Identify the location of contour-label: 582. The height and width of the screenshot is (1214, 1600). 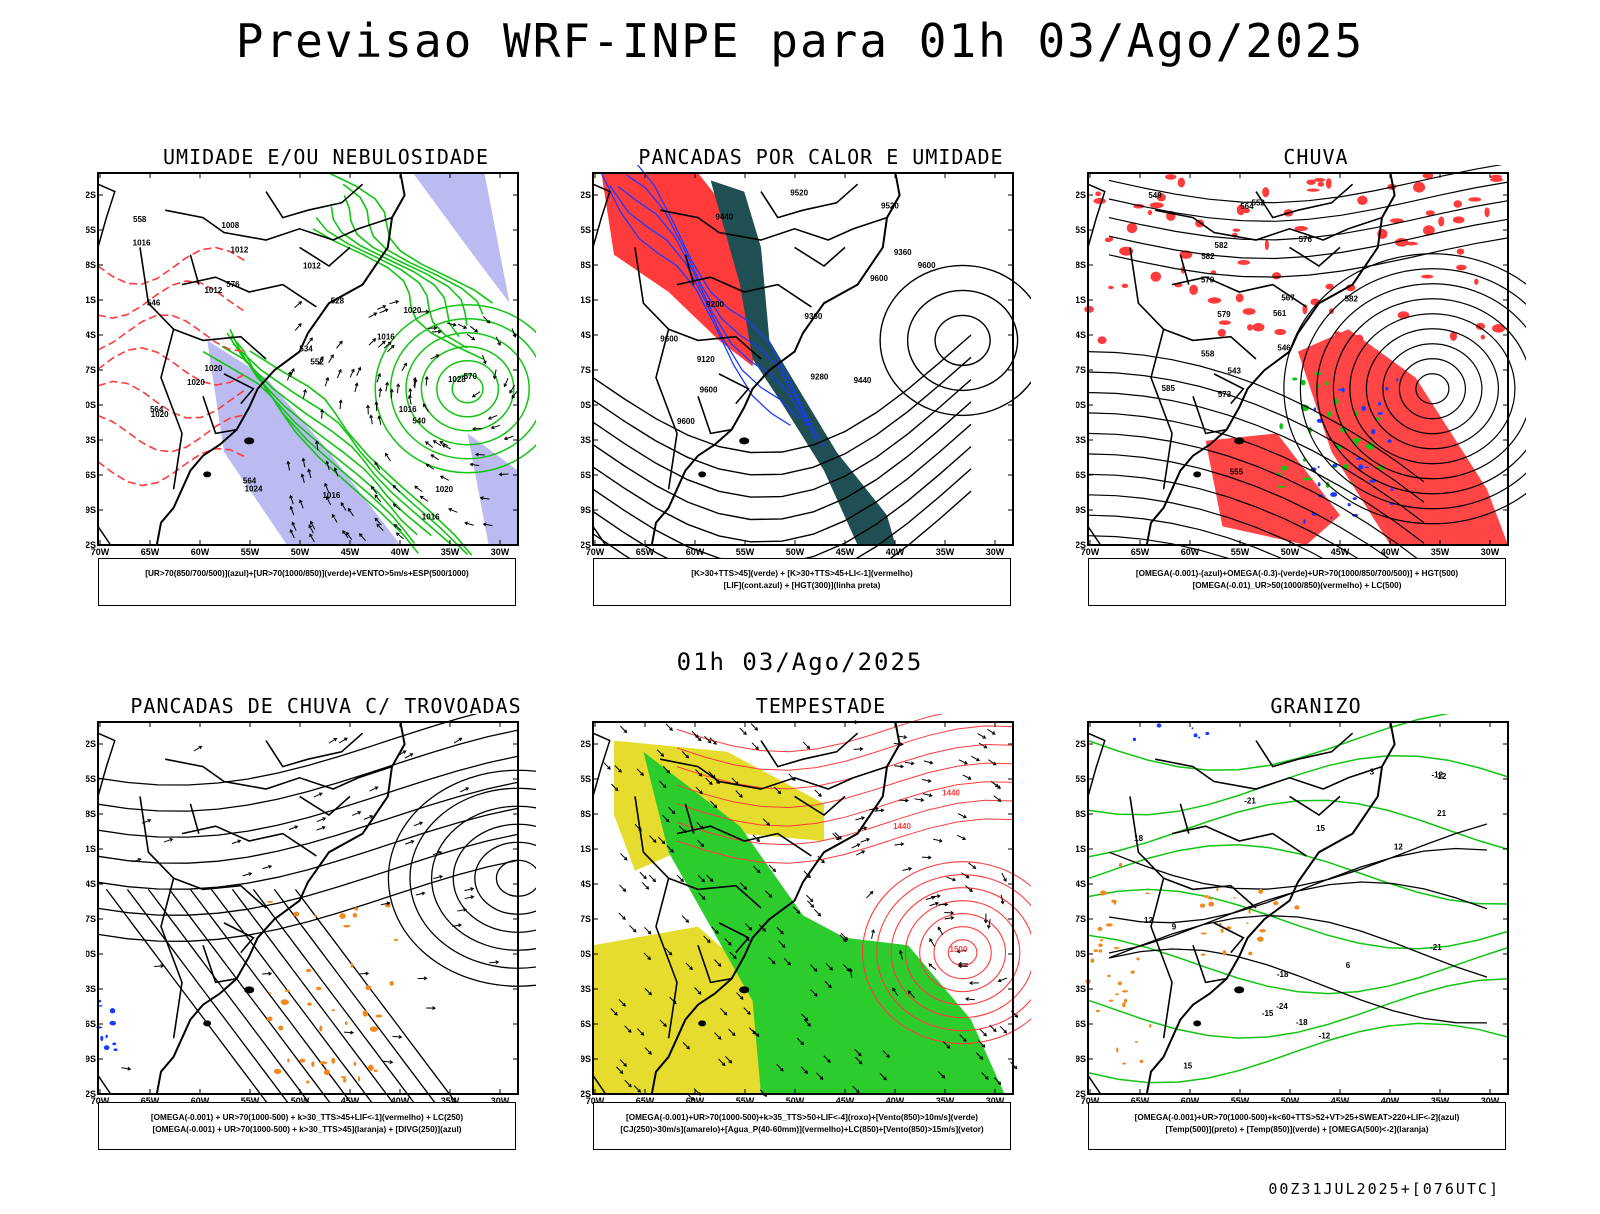
(1208, 256).